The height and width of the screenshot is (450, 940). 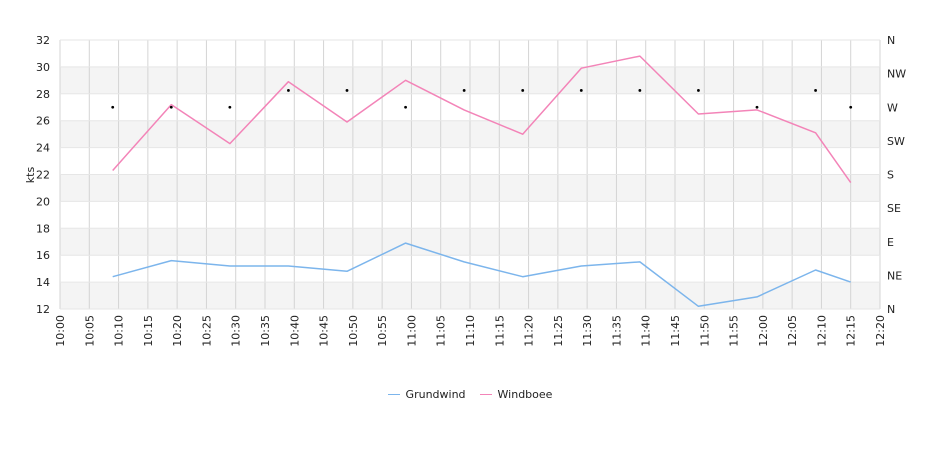 I want to click on y-tick-label-8: 28, so click(x=43, y=94).